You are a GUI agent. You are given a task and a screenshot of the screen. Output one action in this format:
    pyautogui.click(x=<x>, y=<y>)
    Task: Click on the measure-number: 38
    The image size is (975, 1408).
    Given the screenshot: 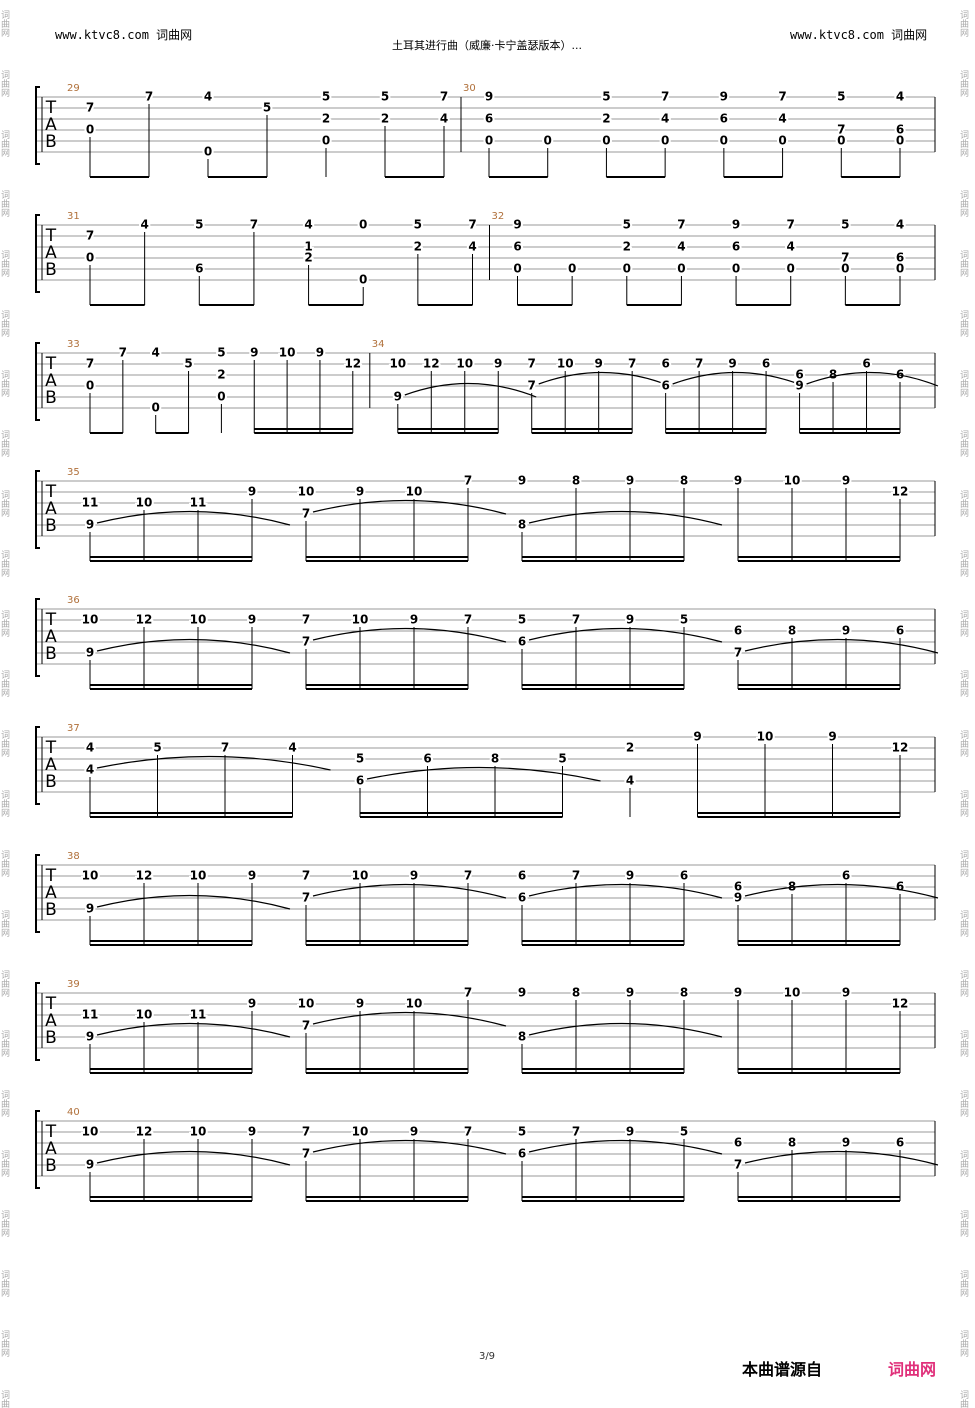 What is the action you would take?
    pyautogui.click(x=73, y=856)
    